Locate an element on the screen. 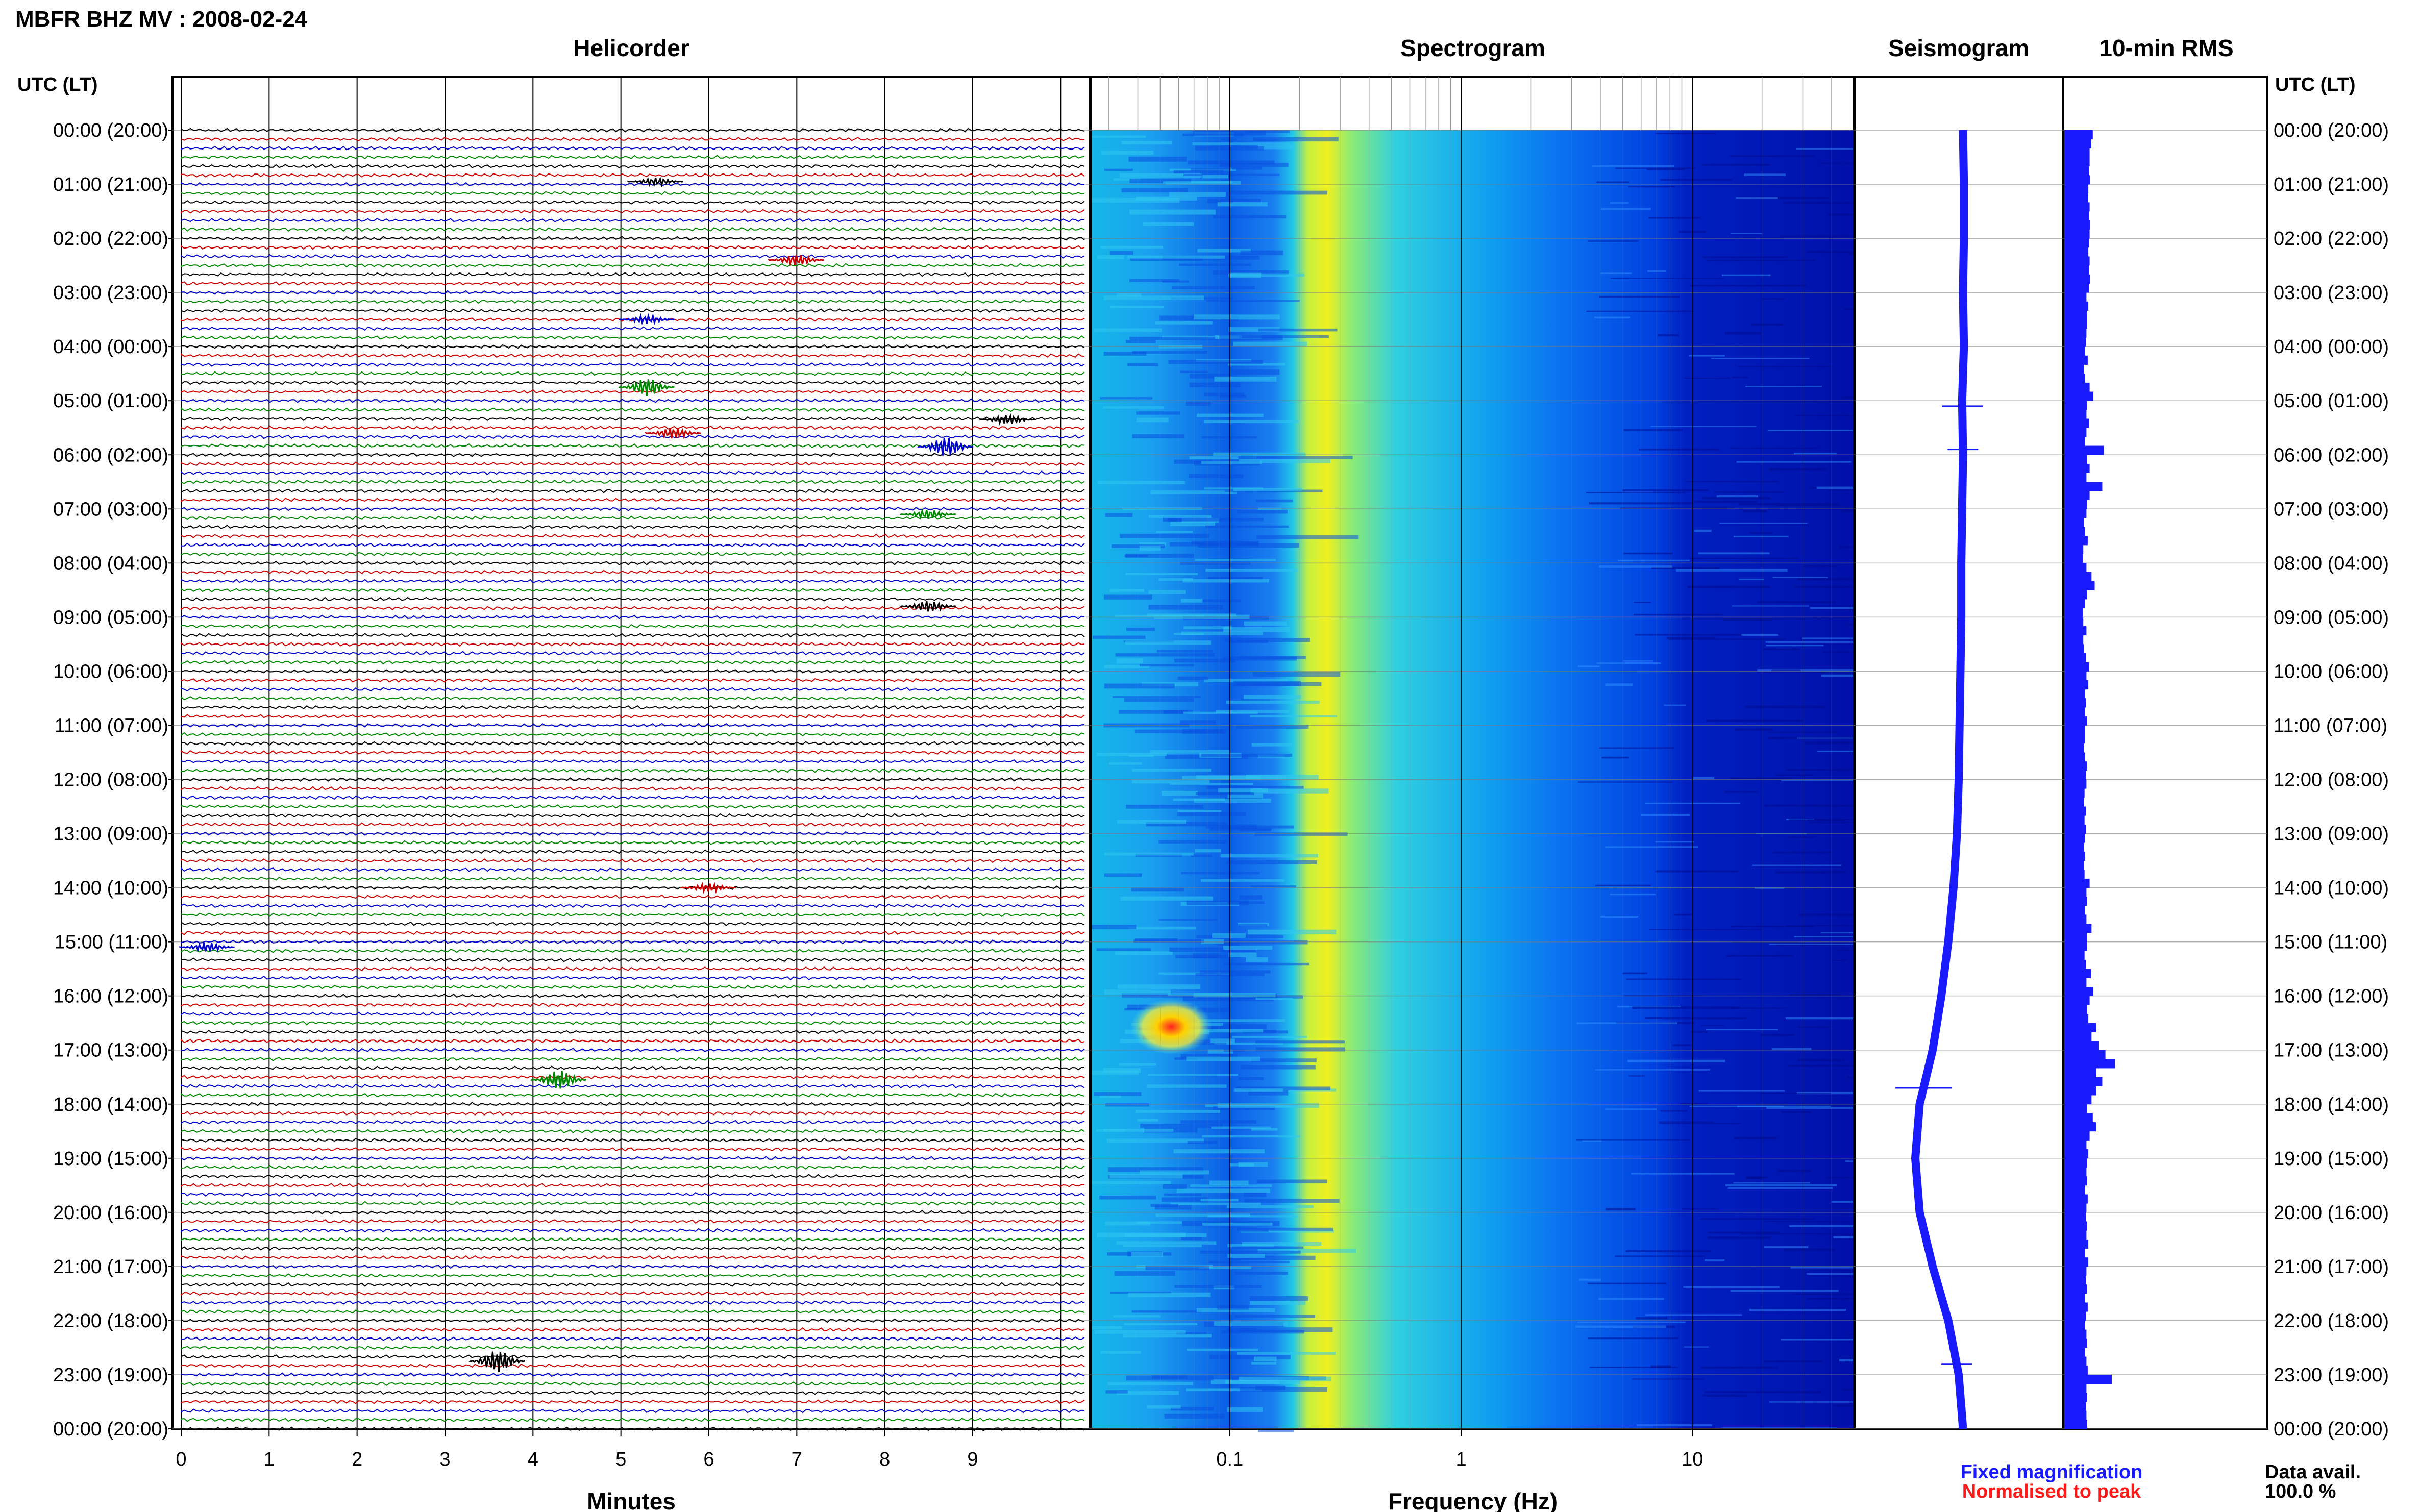 The height and width of the screenshot is (1512, 2419). data-avail-label: Data avail. is located at coordinates (2313, 1472).